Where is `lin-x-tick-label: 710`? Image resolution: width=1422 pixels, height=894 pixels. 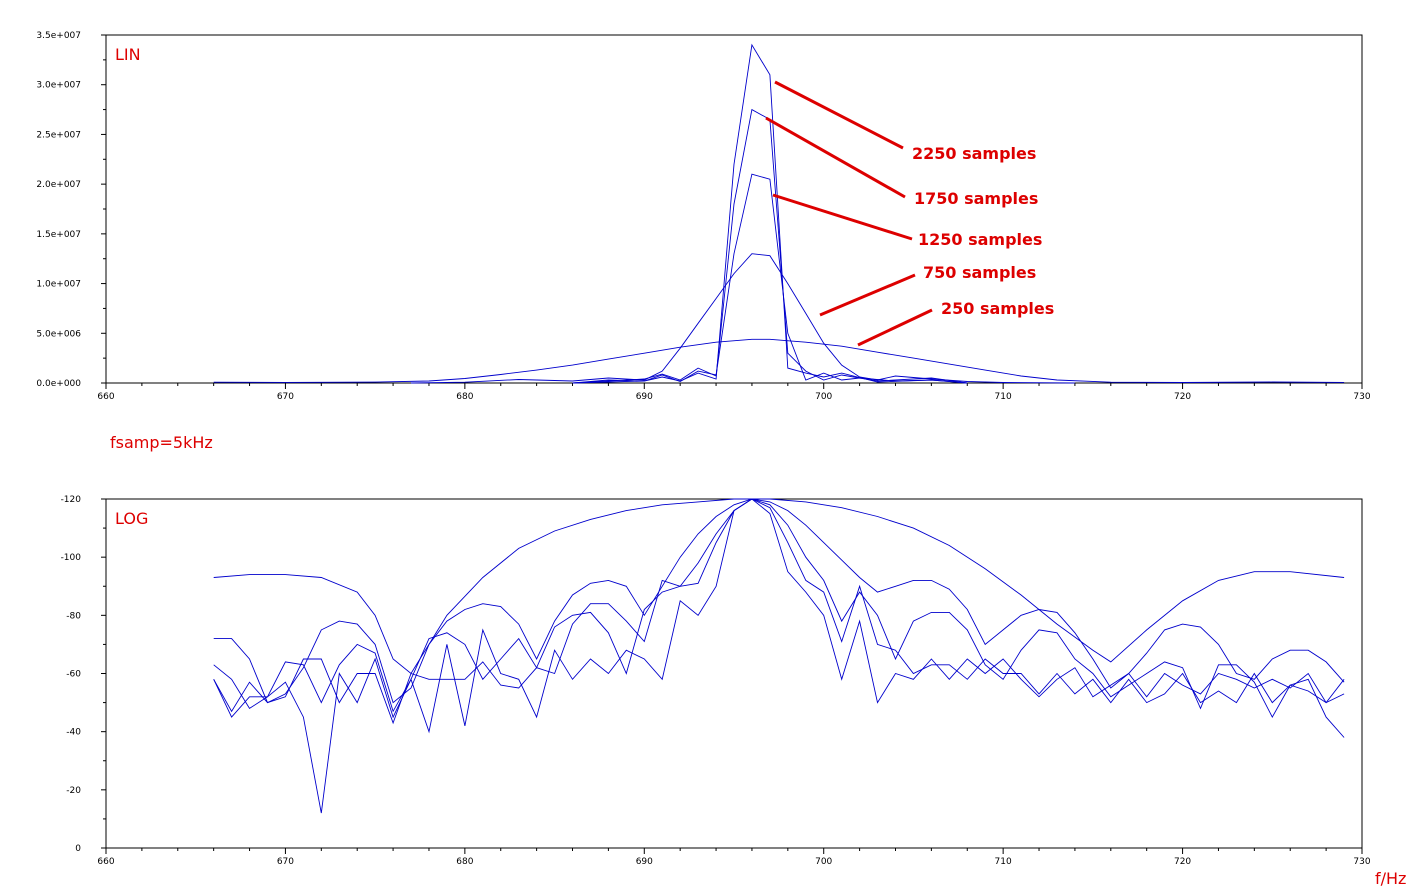 lin-x-tick-label: 710 is located at coordinates (1003, 397).